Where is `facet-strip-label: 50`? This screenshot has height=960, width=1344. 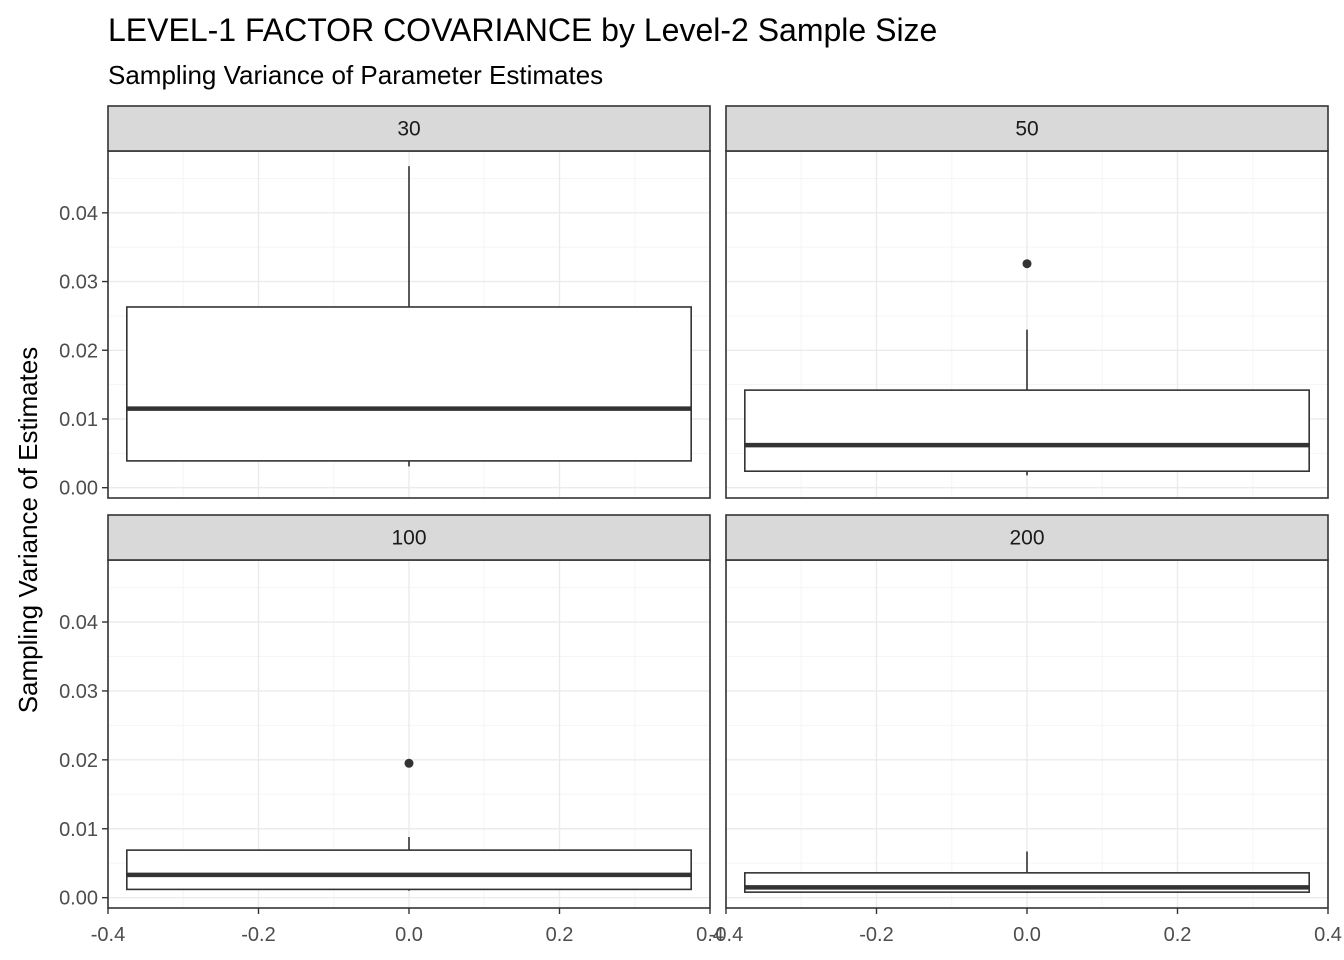
facet-strip-label: 50 is located at coordinates (1026, 129).